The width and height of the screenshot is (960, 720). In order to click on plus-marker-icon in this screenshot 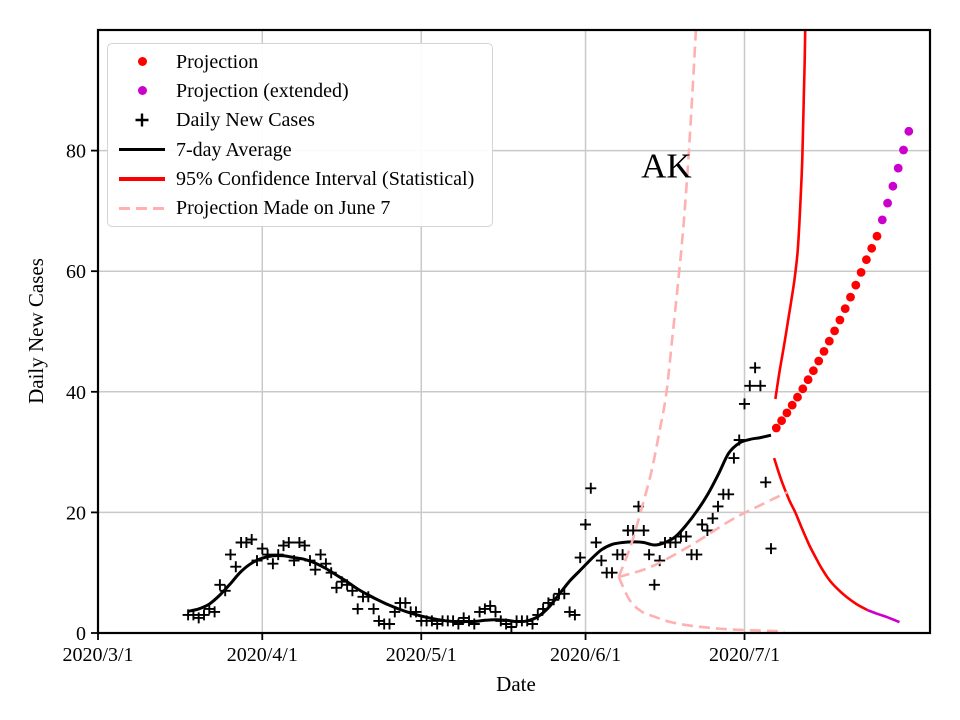, I will do `click(142, 120)`.